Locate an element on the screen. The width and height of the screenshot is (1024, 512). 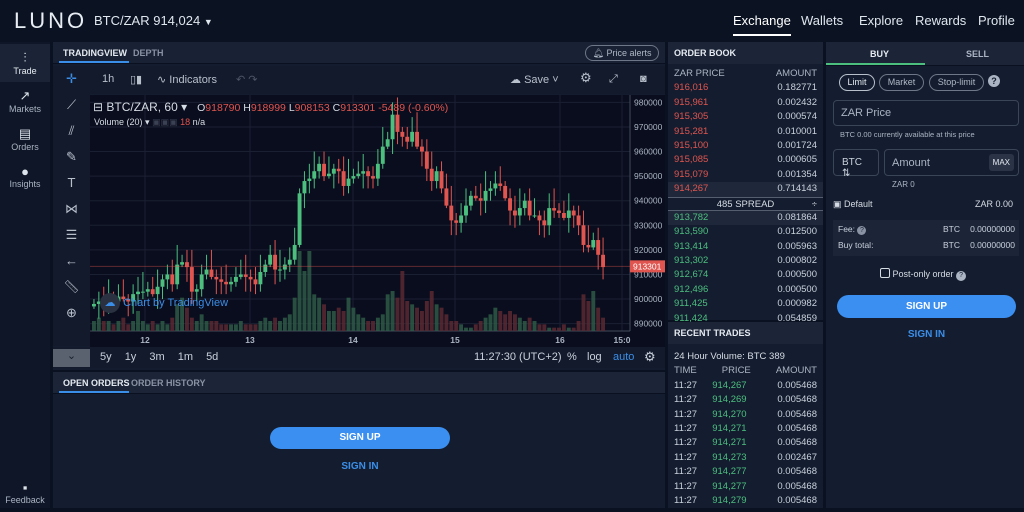
bid-row: 913,590 0.012500 is located at coordinates (745, 232).